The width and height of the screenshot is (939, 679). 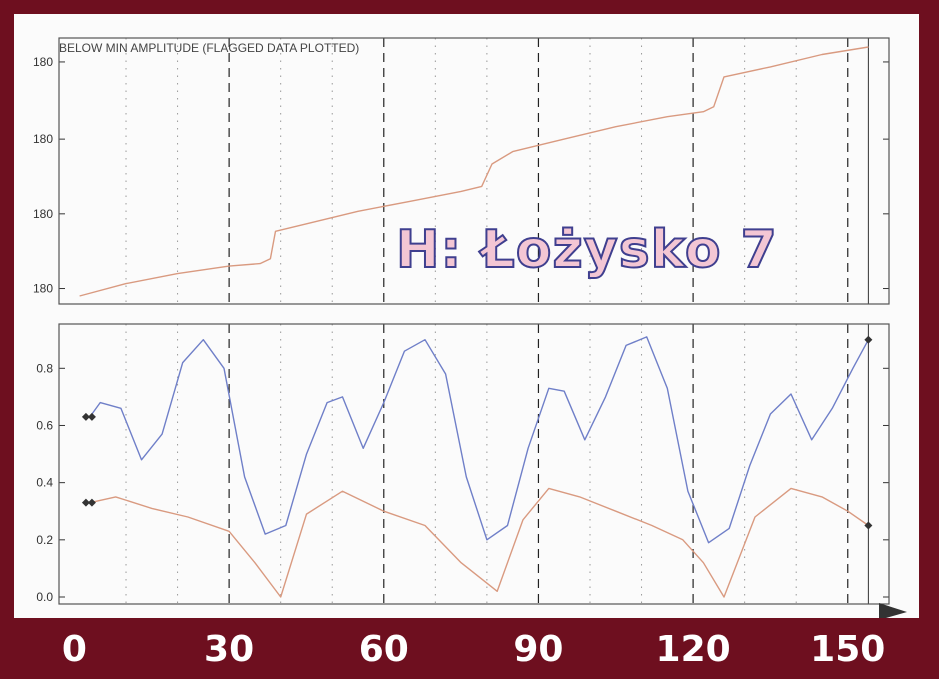 What do you see at coordinates (586, 250) in the screenshot?
I see `bearing-label-overlay: H: Łożysko 7` at bounding box center [586, 250].